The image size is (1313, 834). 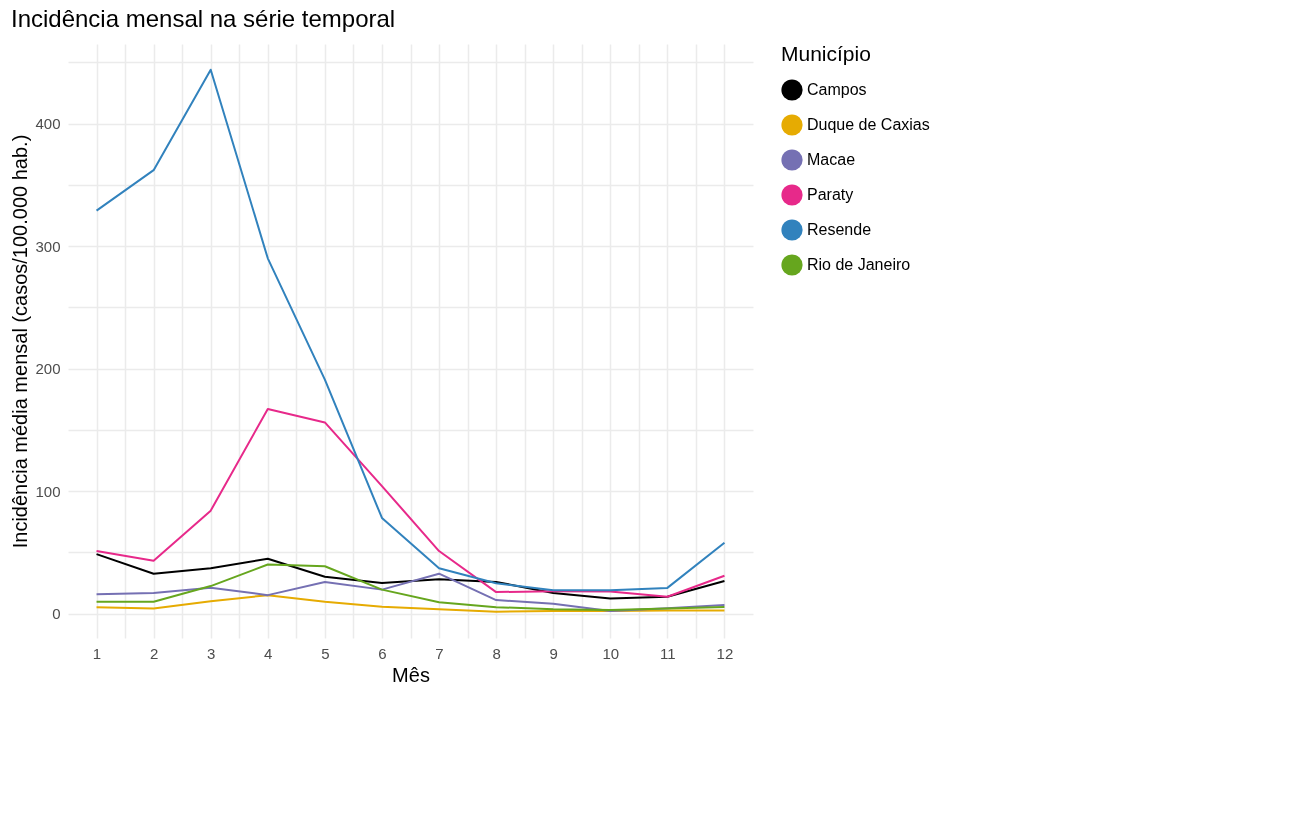 I want to click on x-tick-label: 4, so click(x=268, y=653).